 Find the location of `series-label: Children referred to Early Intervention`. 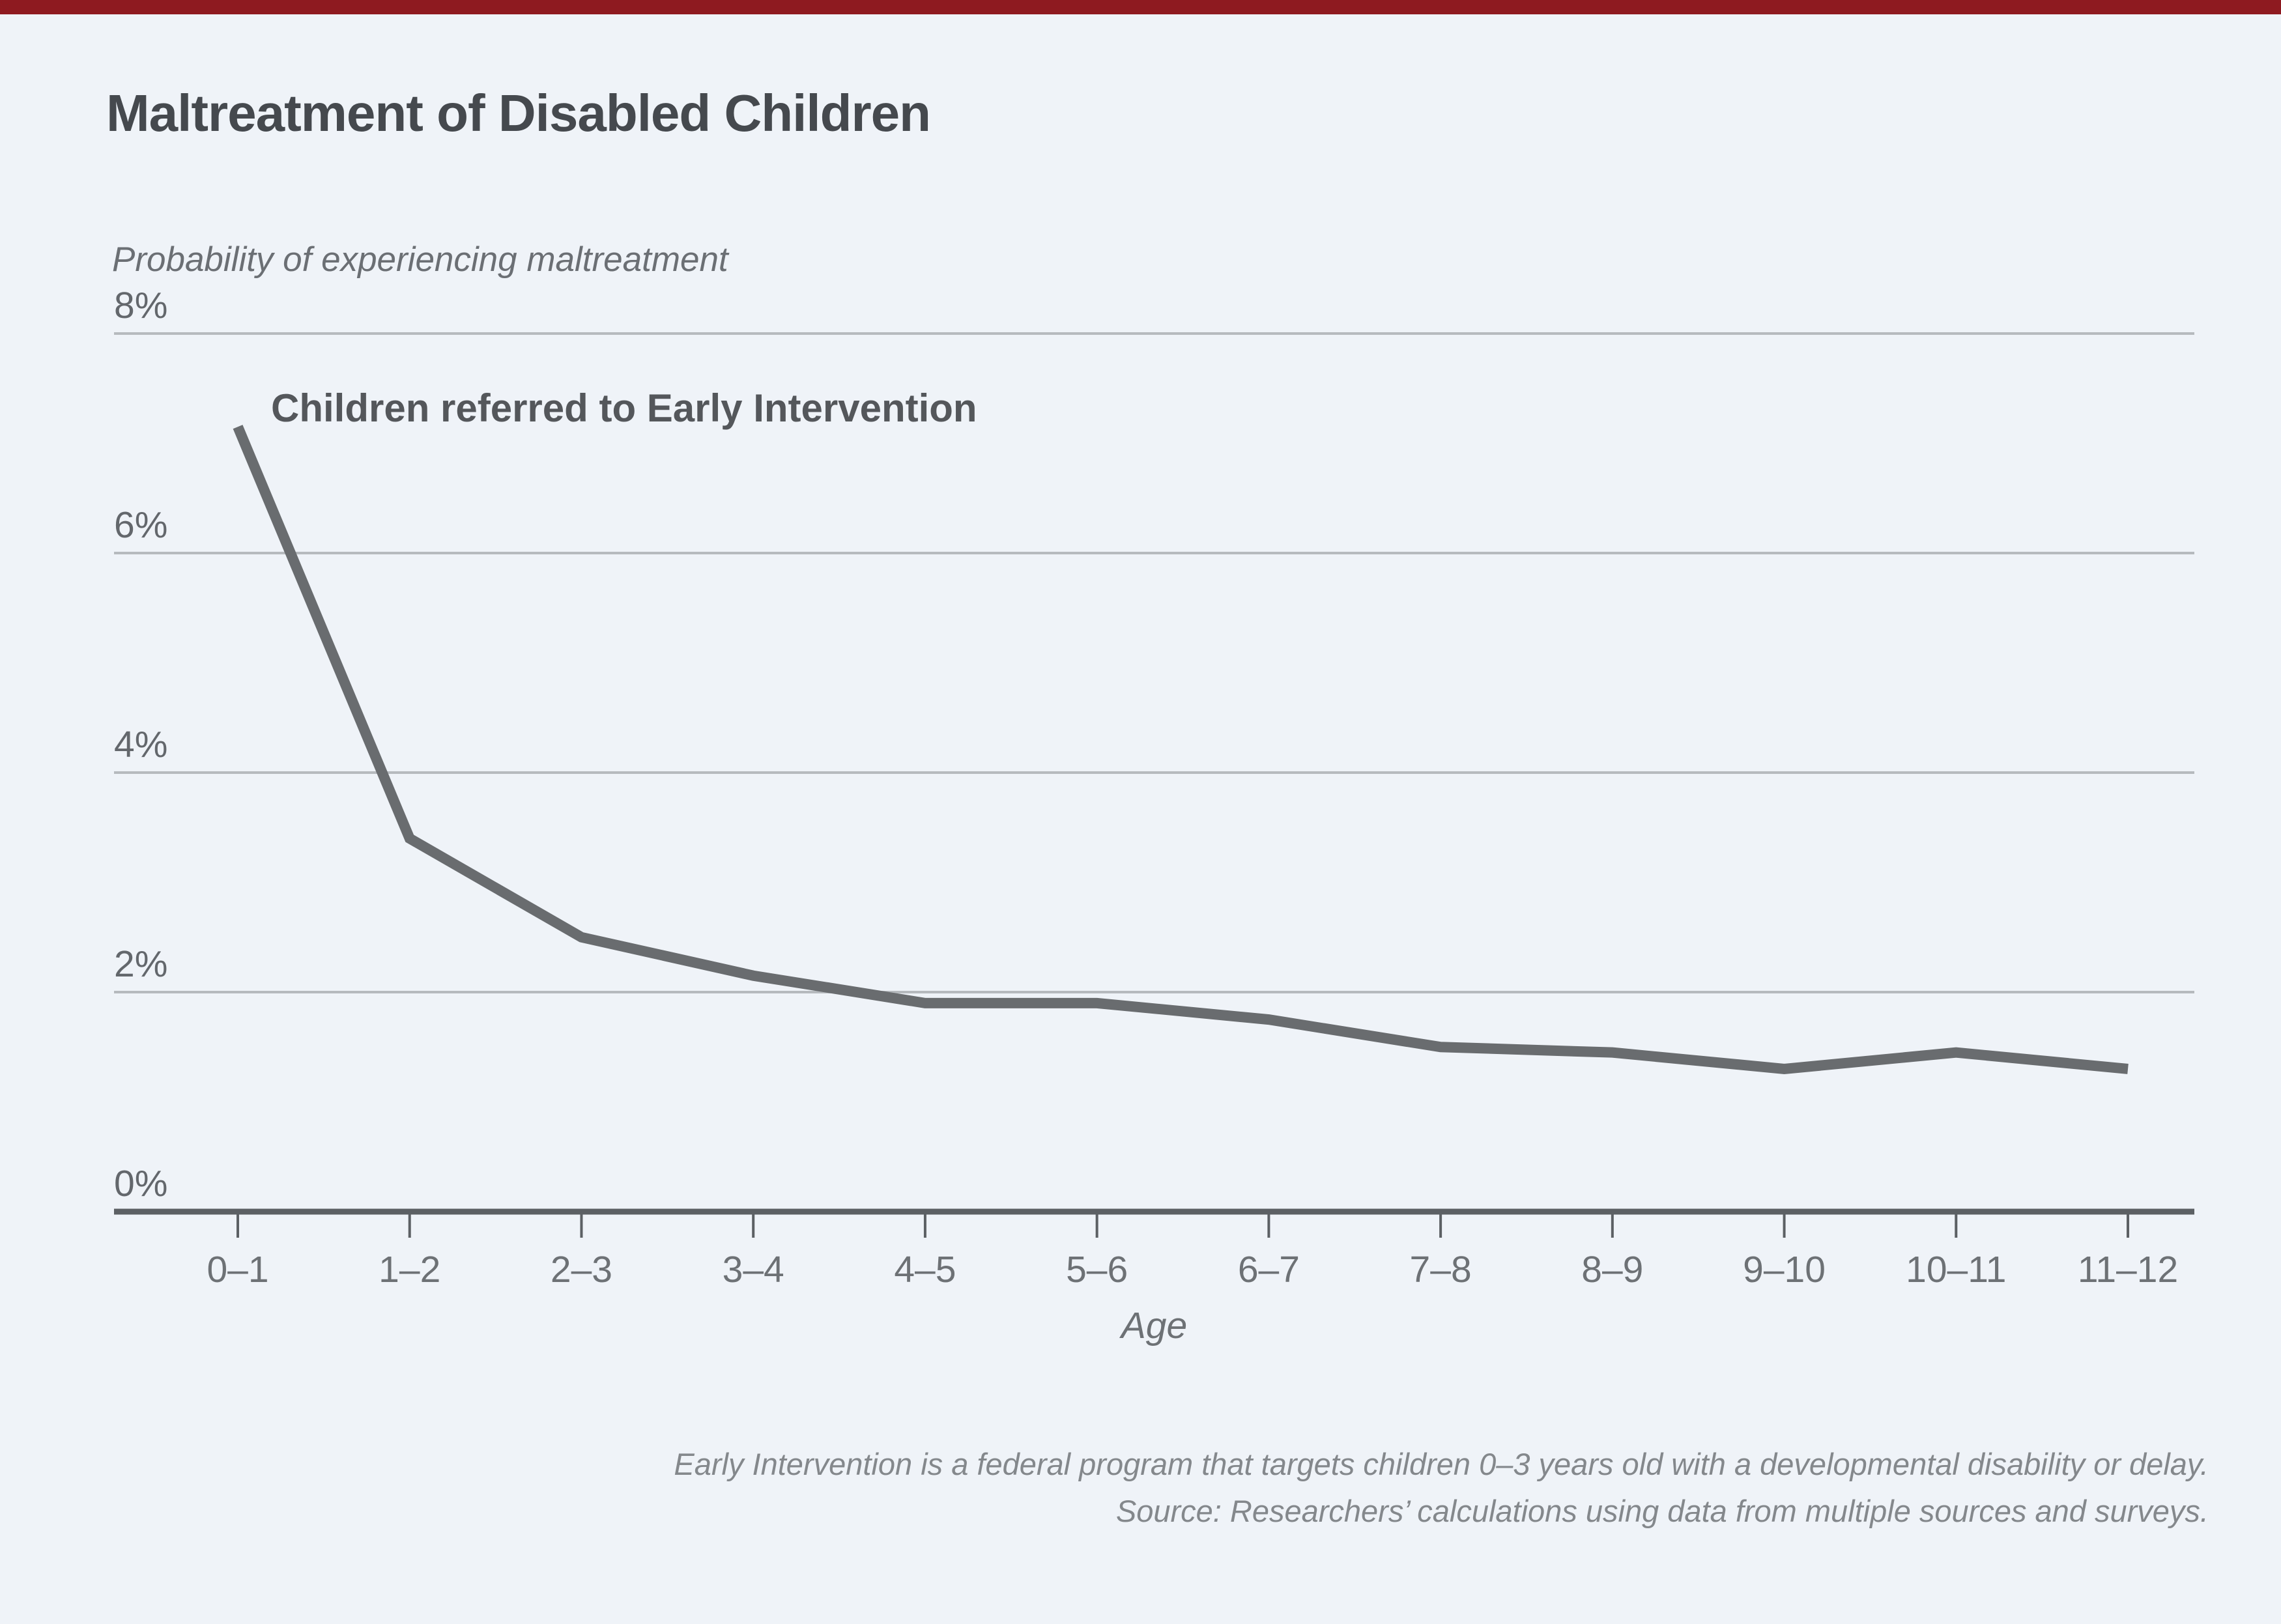

series-label: Children referred to Early Intervention is located at coordinates (624, 408).